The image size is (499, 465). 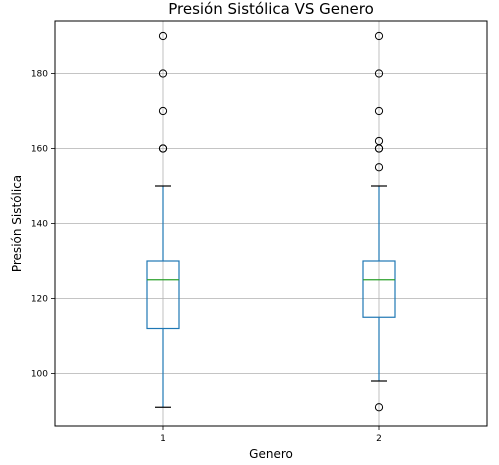 What do you see at coordinates (17, 223) in the screenshot?
I see `y-axis-label: Presión Sistólica` at bounding box center [17, 223].